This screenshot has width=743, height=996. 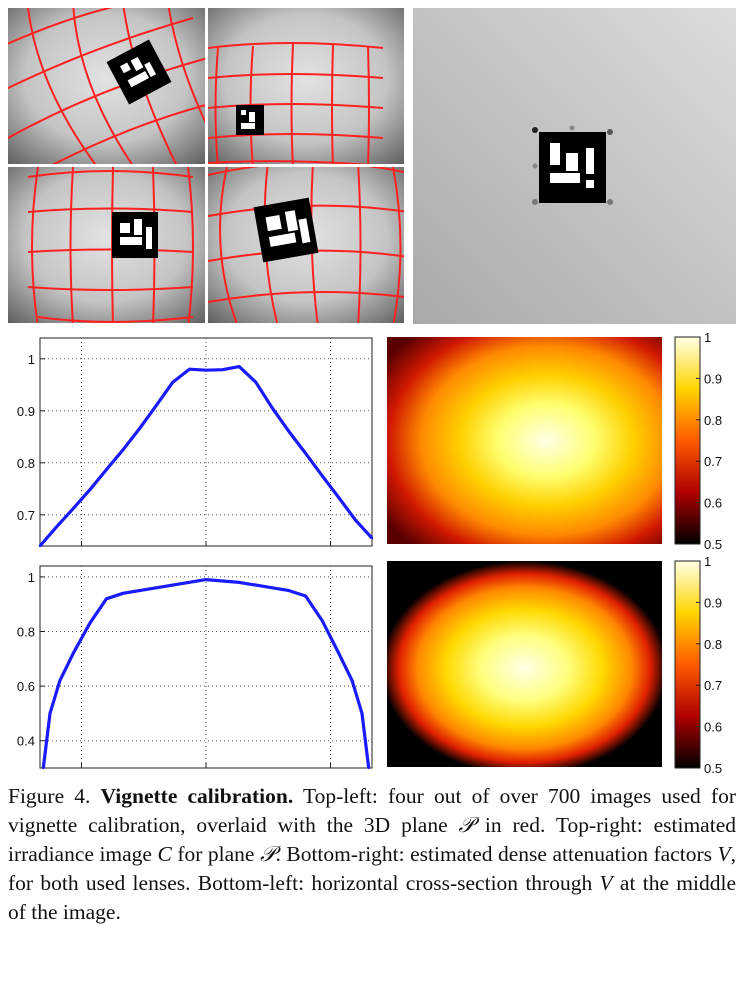 I want to click on cbar2-tick-label-3: 0.8, so click(x=713, y=644).